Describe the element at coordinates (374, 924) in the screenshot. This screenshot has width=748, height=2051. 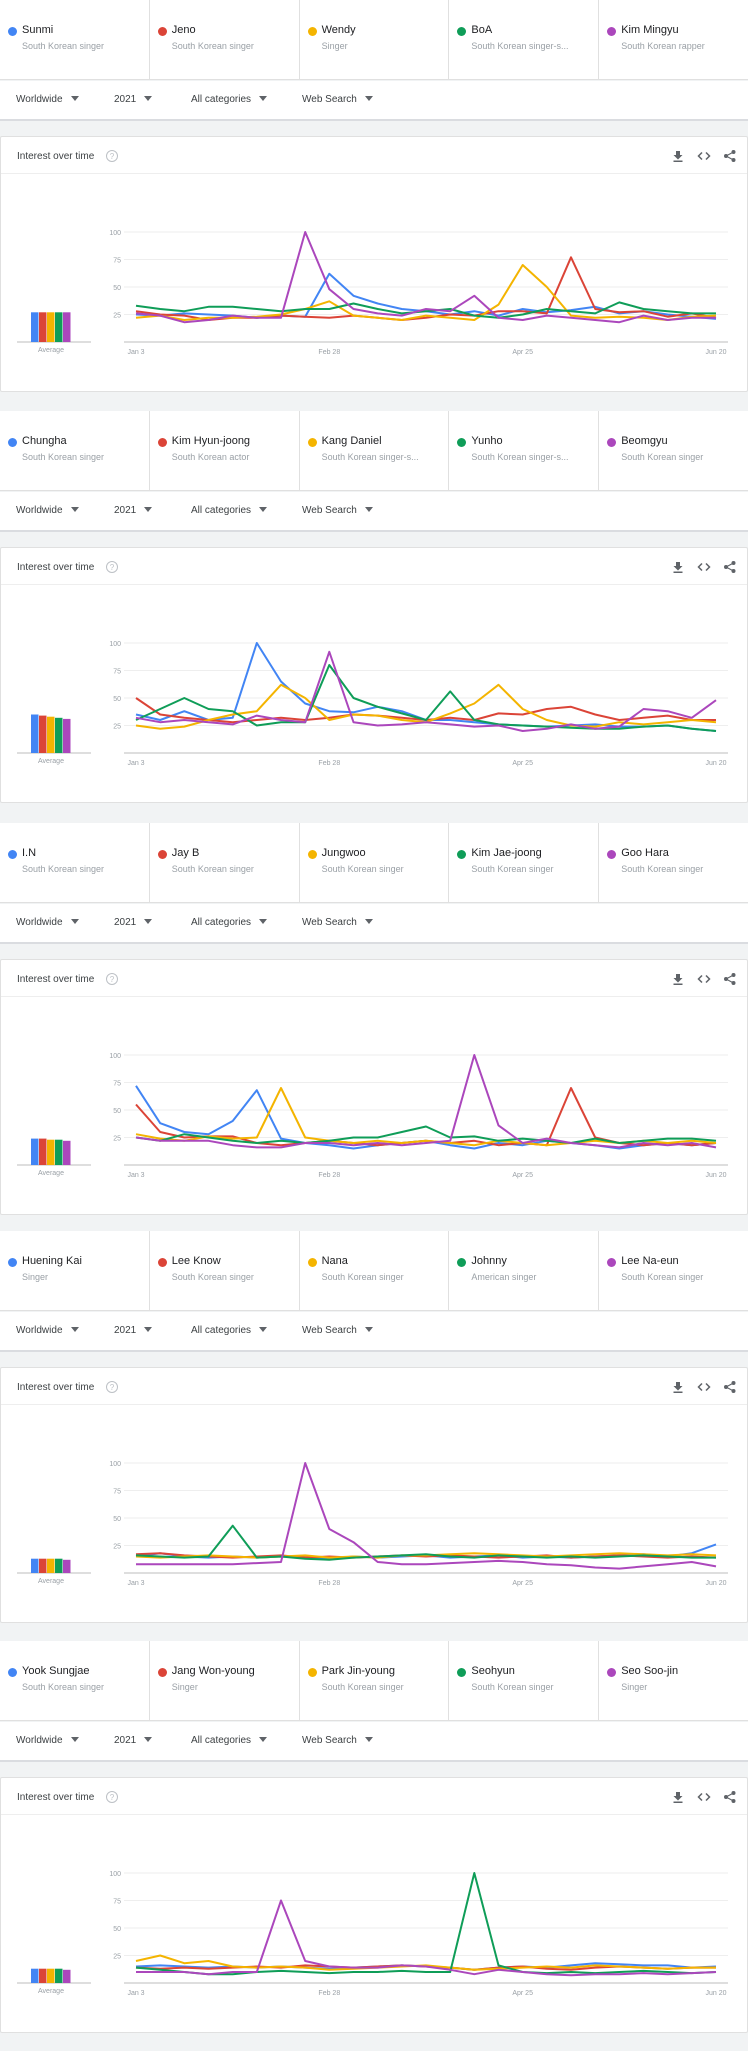
I see `filter-bar: Worldwide 2021 All categories Web Search` at that location.